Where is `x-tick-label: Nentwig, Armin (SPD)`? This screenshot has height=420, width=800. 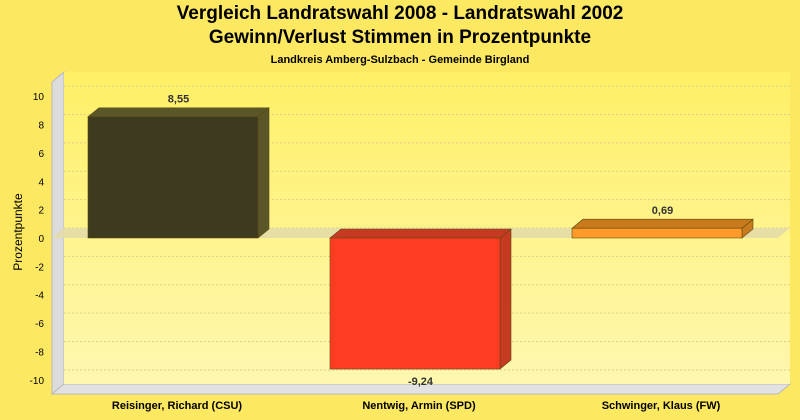 x-tick-label: Nentwig, Armin (SPD) is located at coordinates (419, 406).